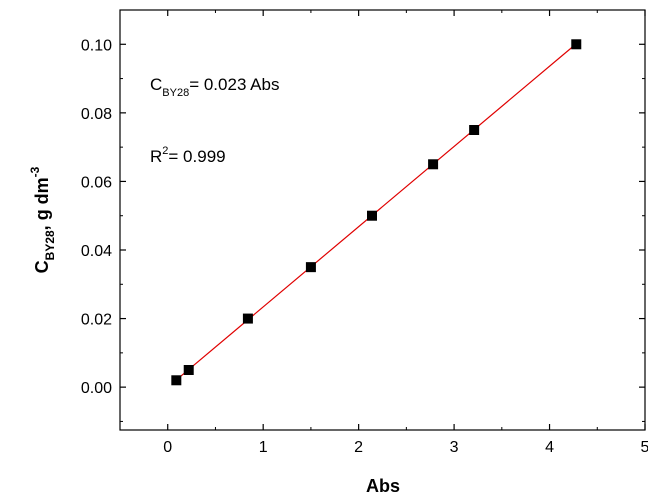 The image size is (648, 497). Describe the element at coordinates (214, 87) in the screenshot. I see `annotation-equation: CBY28= 0.023 Abs` at that location.